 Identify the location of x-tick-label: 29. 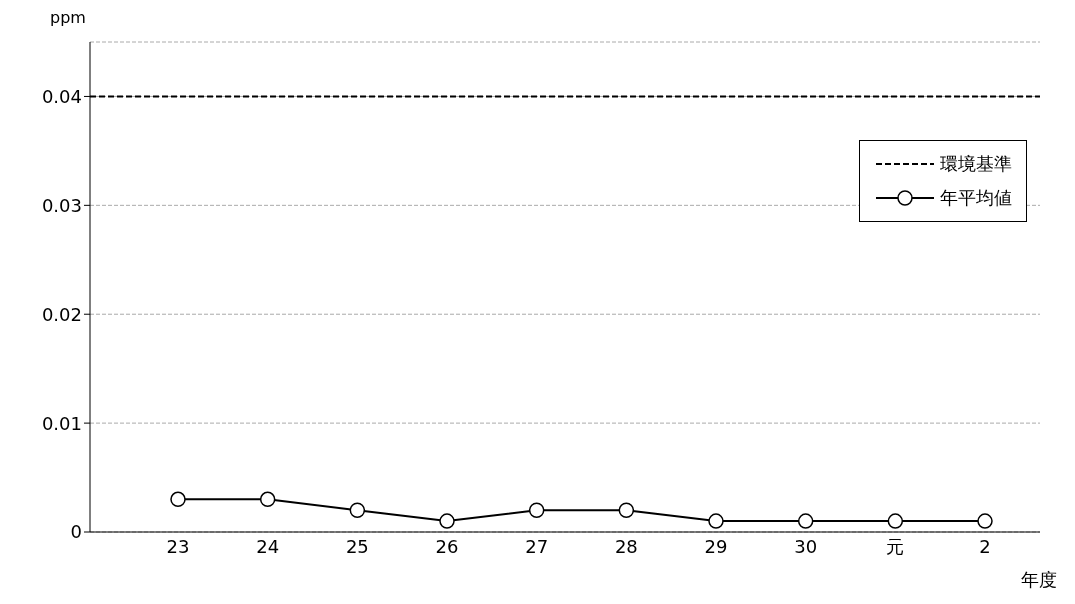
(716, 546).